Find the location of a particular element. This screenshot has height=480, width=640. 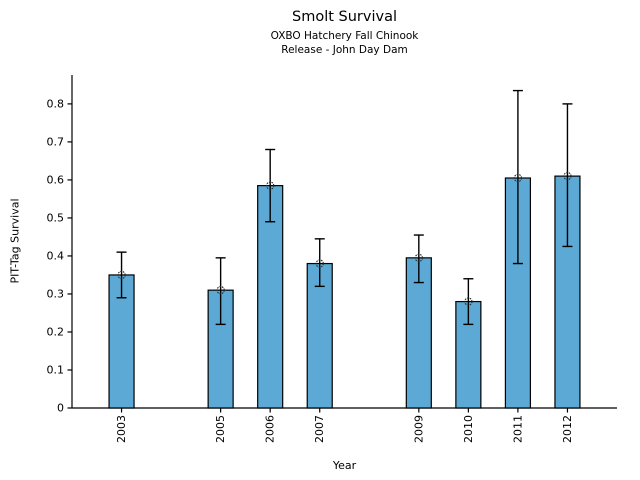

point-marker-2005 is located at coordinates (220, 290).